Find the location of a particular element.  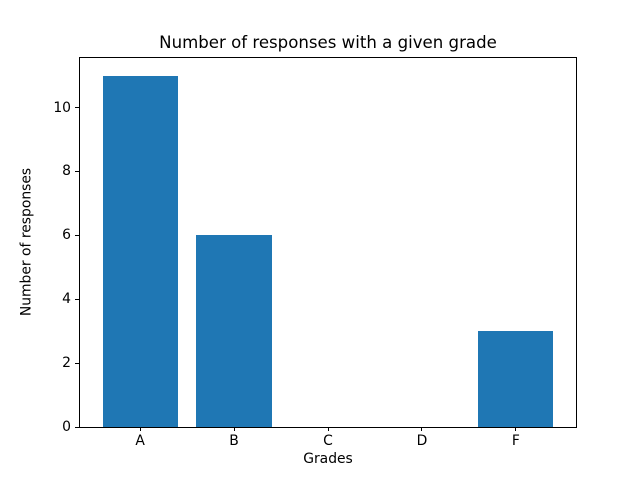

x-tick-label: C is located at coordinates (328, 441).